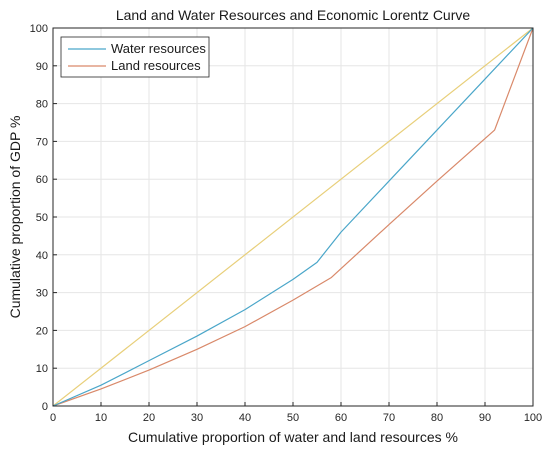 This screenshot has width=550, height=449. What do you see at coordinates (53, 418) in the screenshot?
I see `x-tick-label: 0` at bounding box center [53, 418].